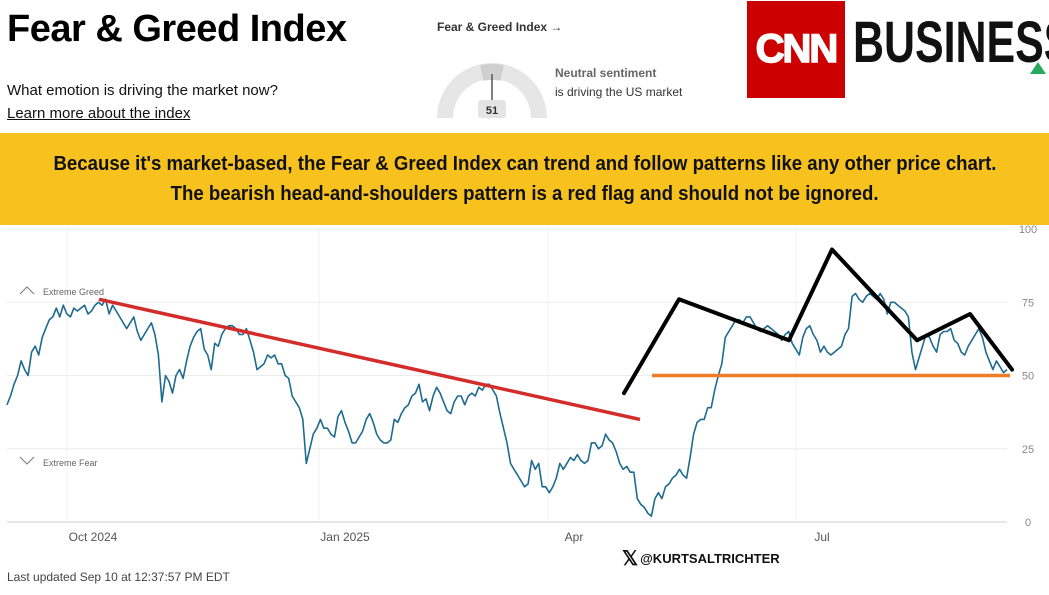 This screenshot has width=1049, height=595. Describe the element at coordinates (1028, 450) in the screenshot. I see `y-tick-label: 25` at that location.